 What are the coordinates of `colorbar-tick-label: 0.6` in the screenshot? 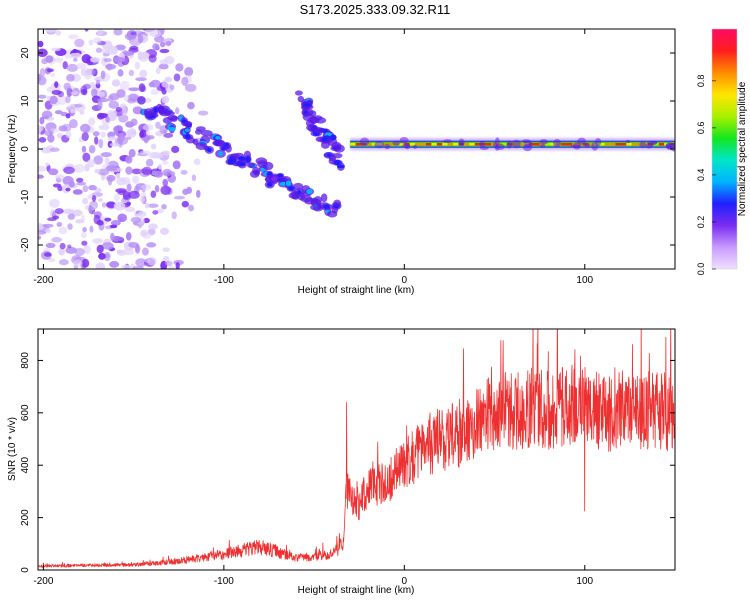 It's located at (701, 128).